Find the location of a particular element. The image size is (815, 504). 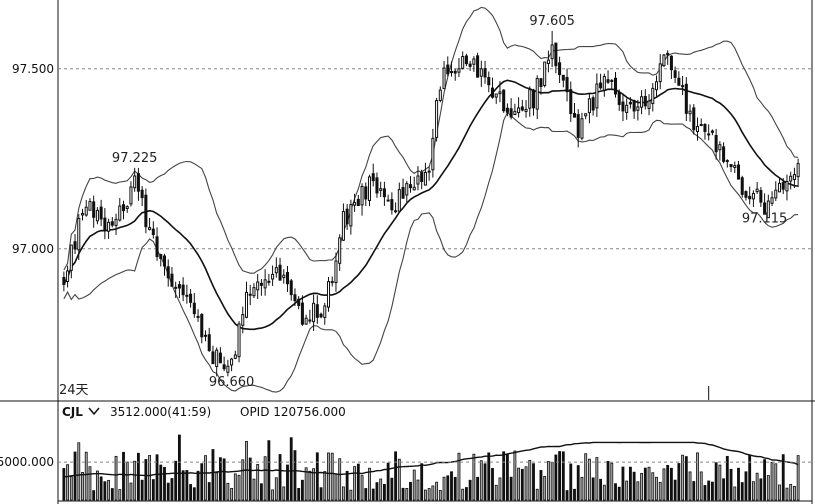

volume-axis: 5000.000 is located at coordinates (406, 462).